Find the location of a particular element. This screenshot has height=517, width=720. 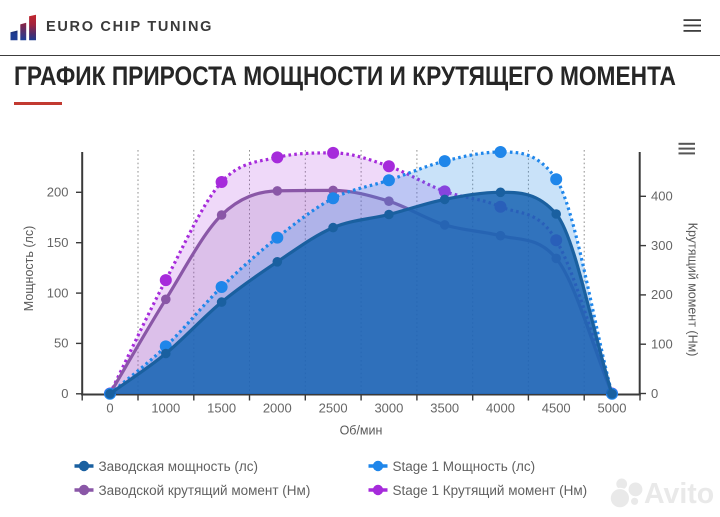

svg-text: Stage 1 Мощность (лс) is located at coordinates (464, 466).